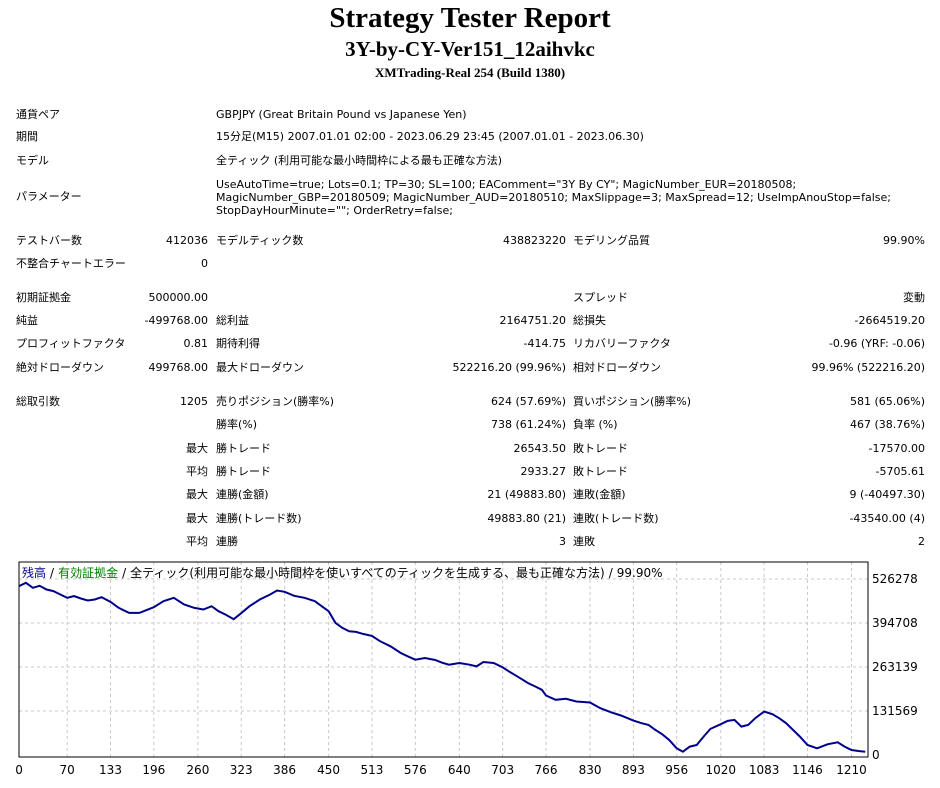 The height and width of the screenshot is (788, 940). I want to click on total-label: 総取引数, so click(38, 401).